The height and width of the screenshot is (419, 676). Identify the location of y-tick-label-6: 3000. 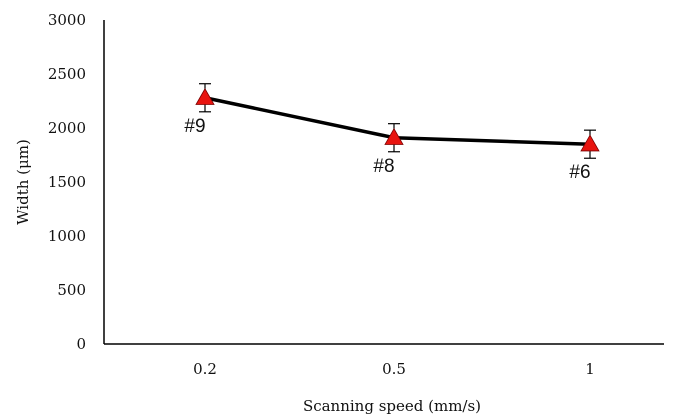
(67, 20).